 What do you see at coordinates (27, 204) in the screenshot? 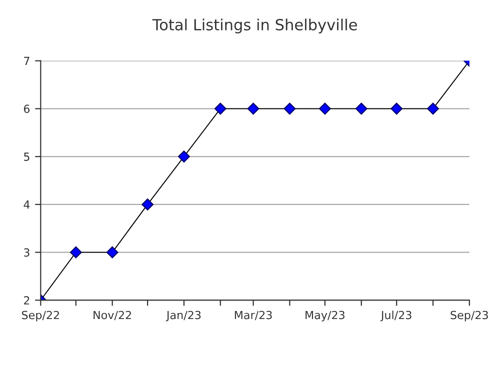
I see `y-tick-label: 4` at bounding box center [27, 204].